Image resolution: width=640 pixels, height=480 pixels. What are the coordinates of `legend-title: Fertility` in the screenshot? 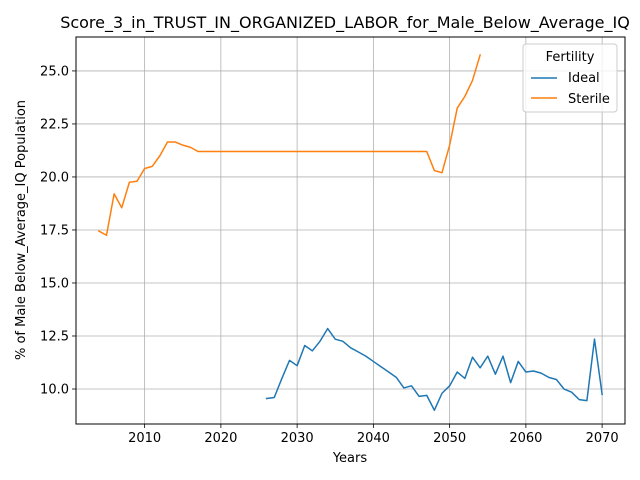 It's located at (570, 57).